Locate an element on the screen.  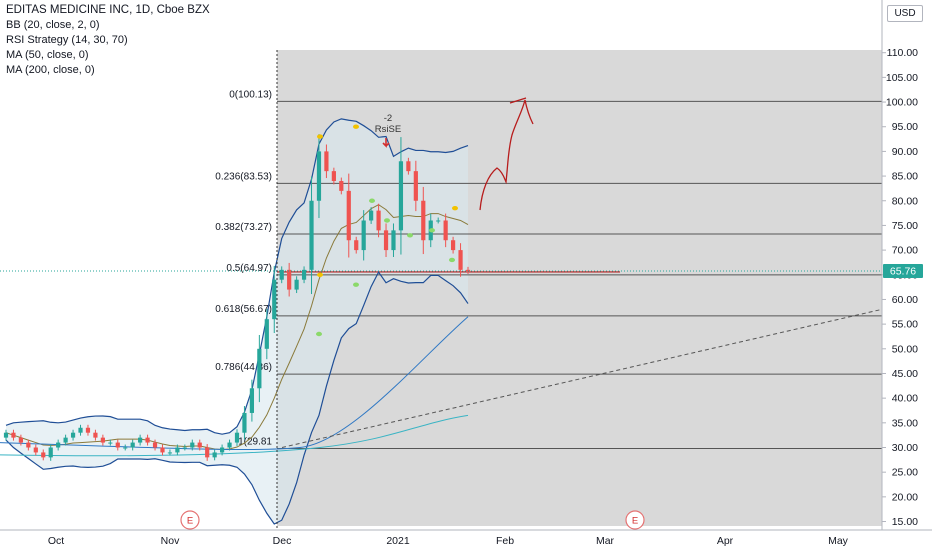
fib-label-5: 0.786(44.86) is located at coordinates (243, 367).